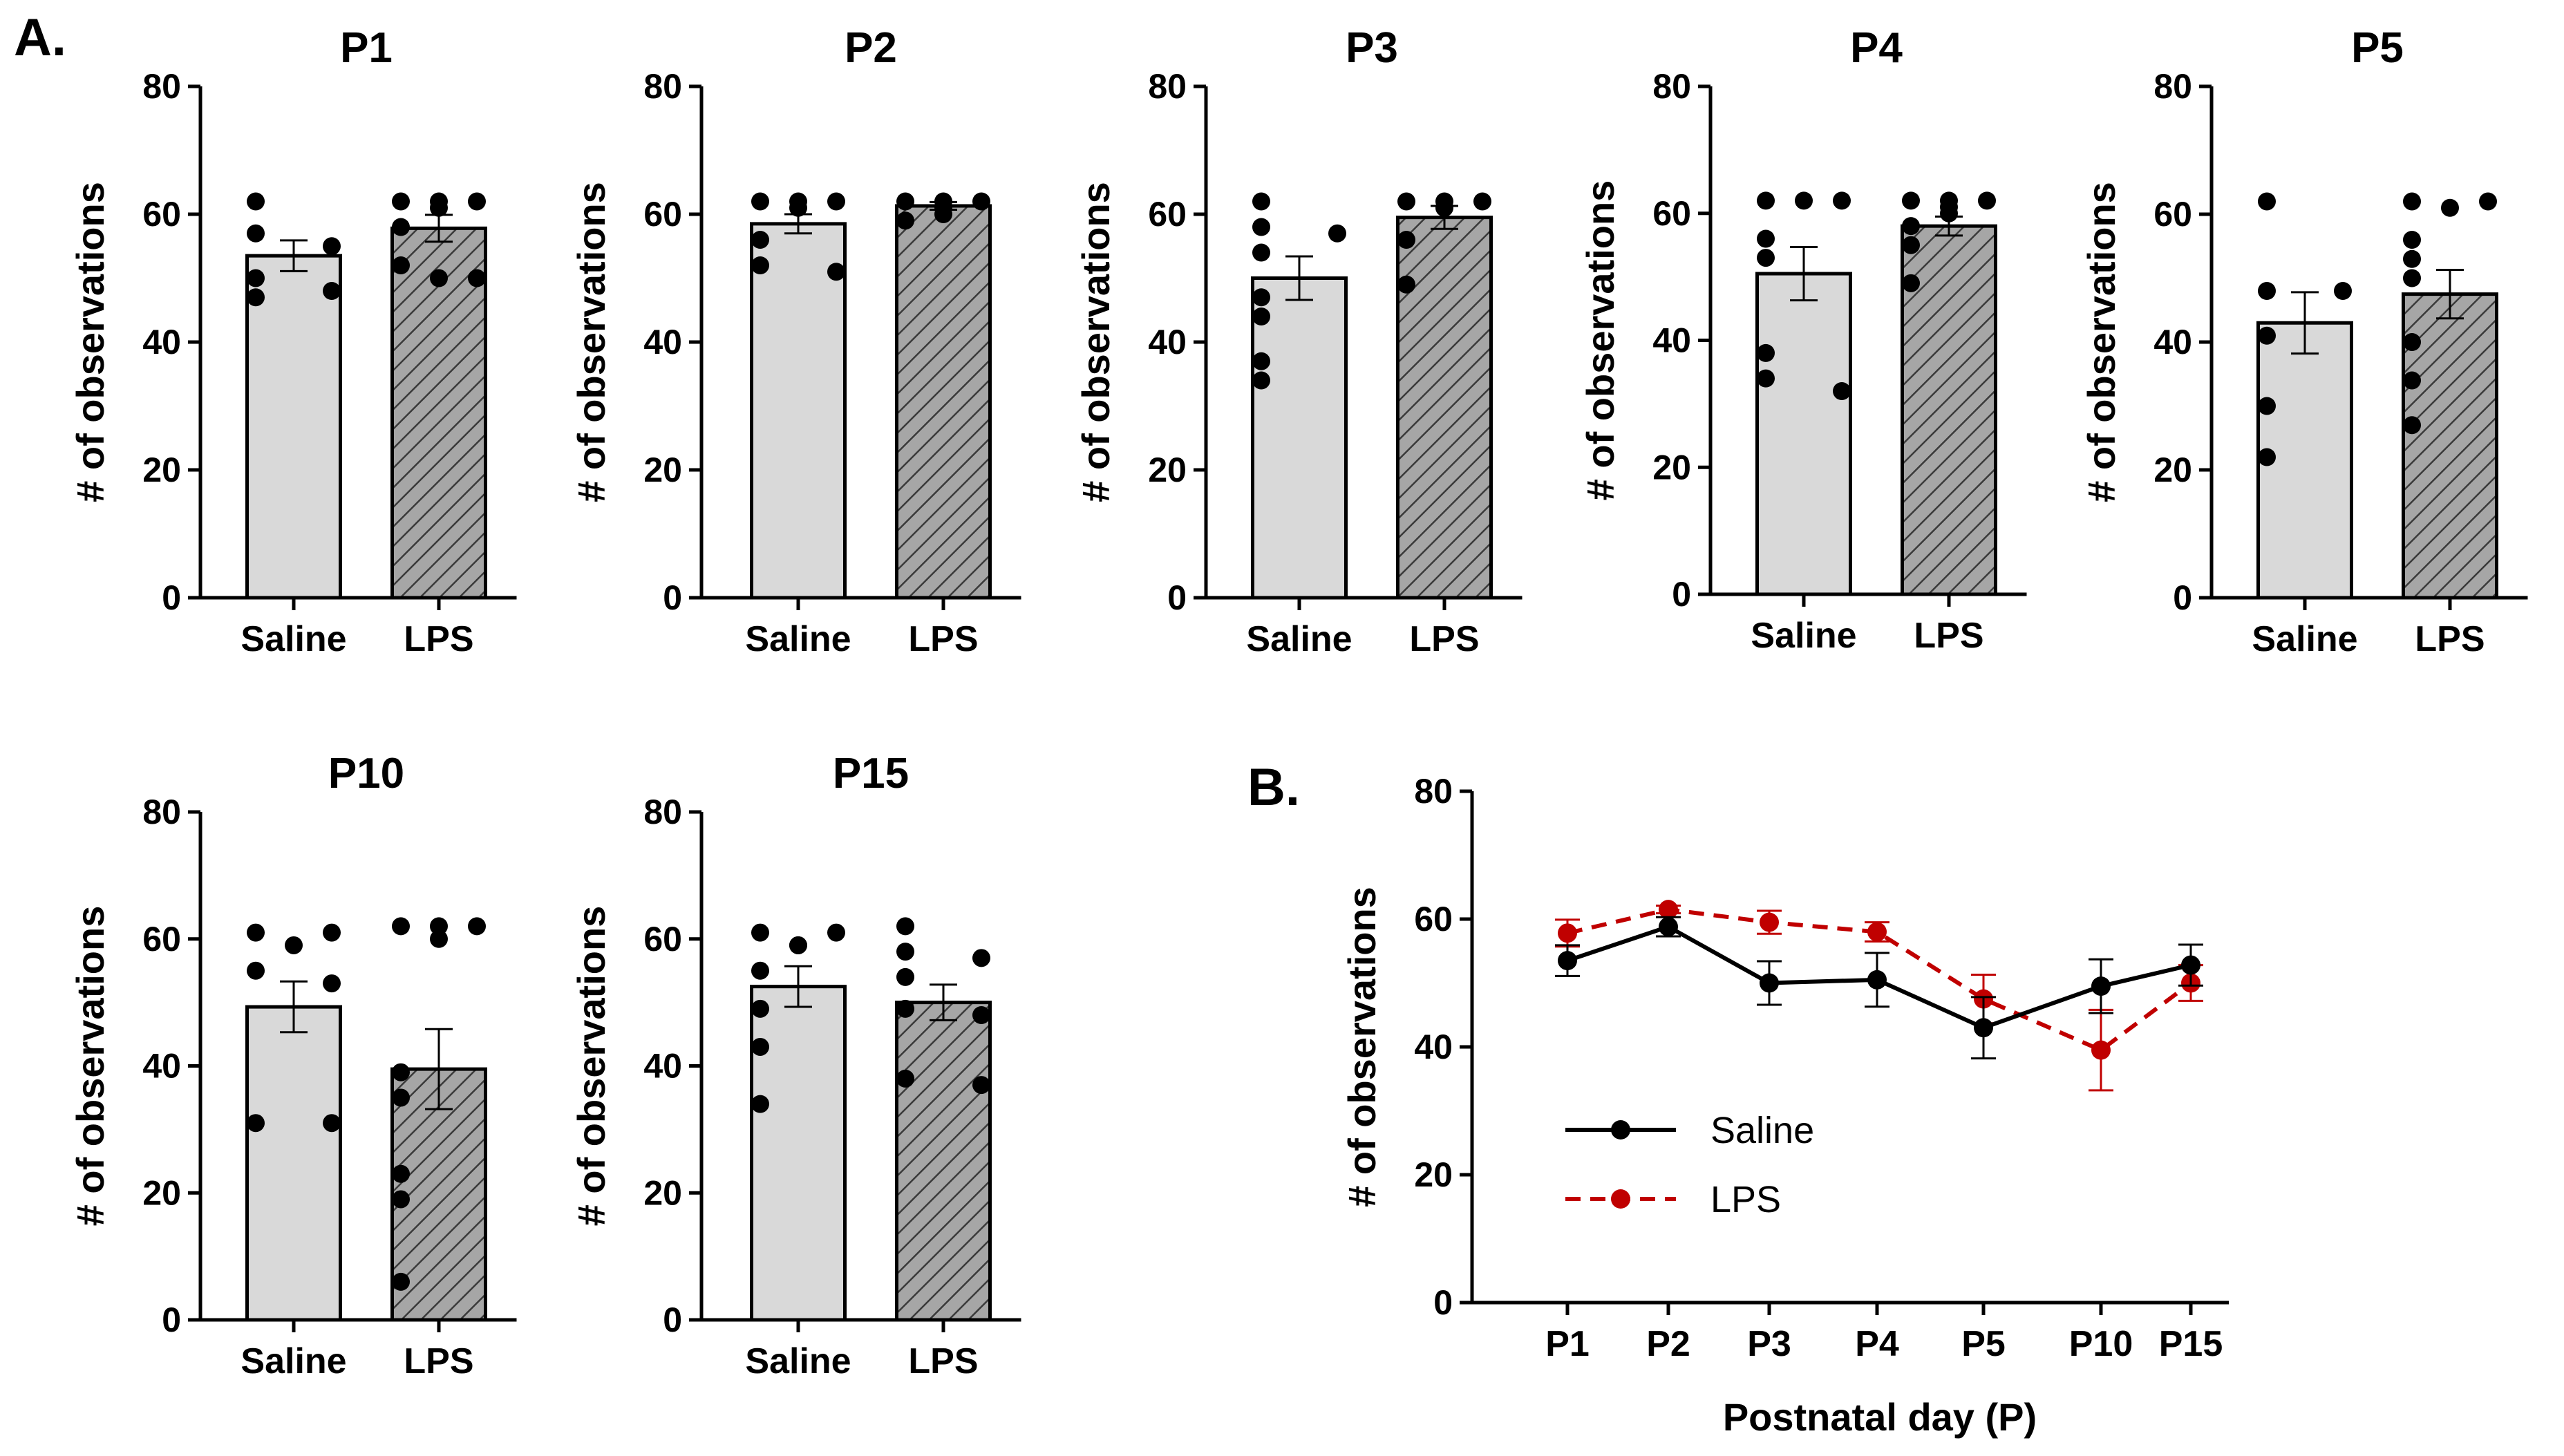 This screenshot has height=1456, width=2564. Describe the element at coordinates (1298, 341) in the screenshot. I see `bar-chart-p3: P3 0 20 40 60 80 # of observations Saline LPS` at that location.